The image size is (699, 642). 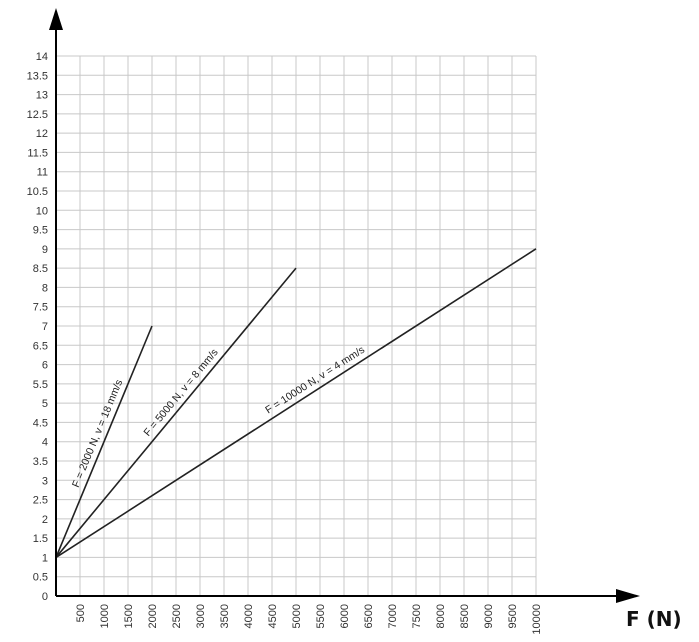 What do you see at coordinates (273, 616) in the screenshot?
I see `x-tick-label: 4500` at bounding box center [273, 616].